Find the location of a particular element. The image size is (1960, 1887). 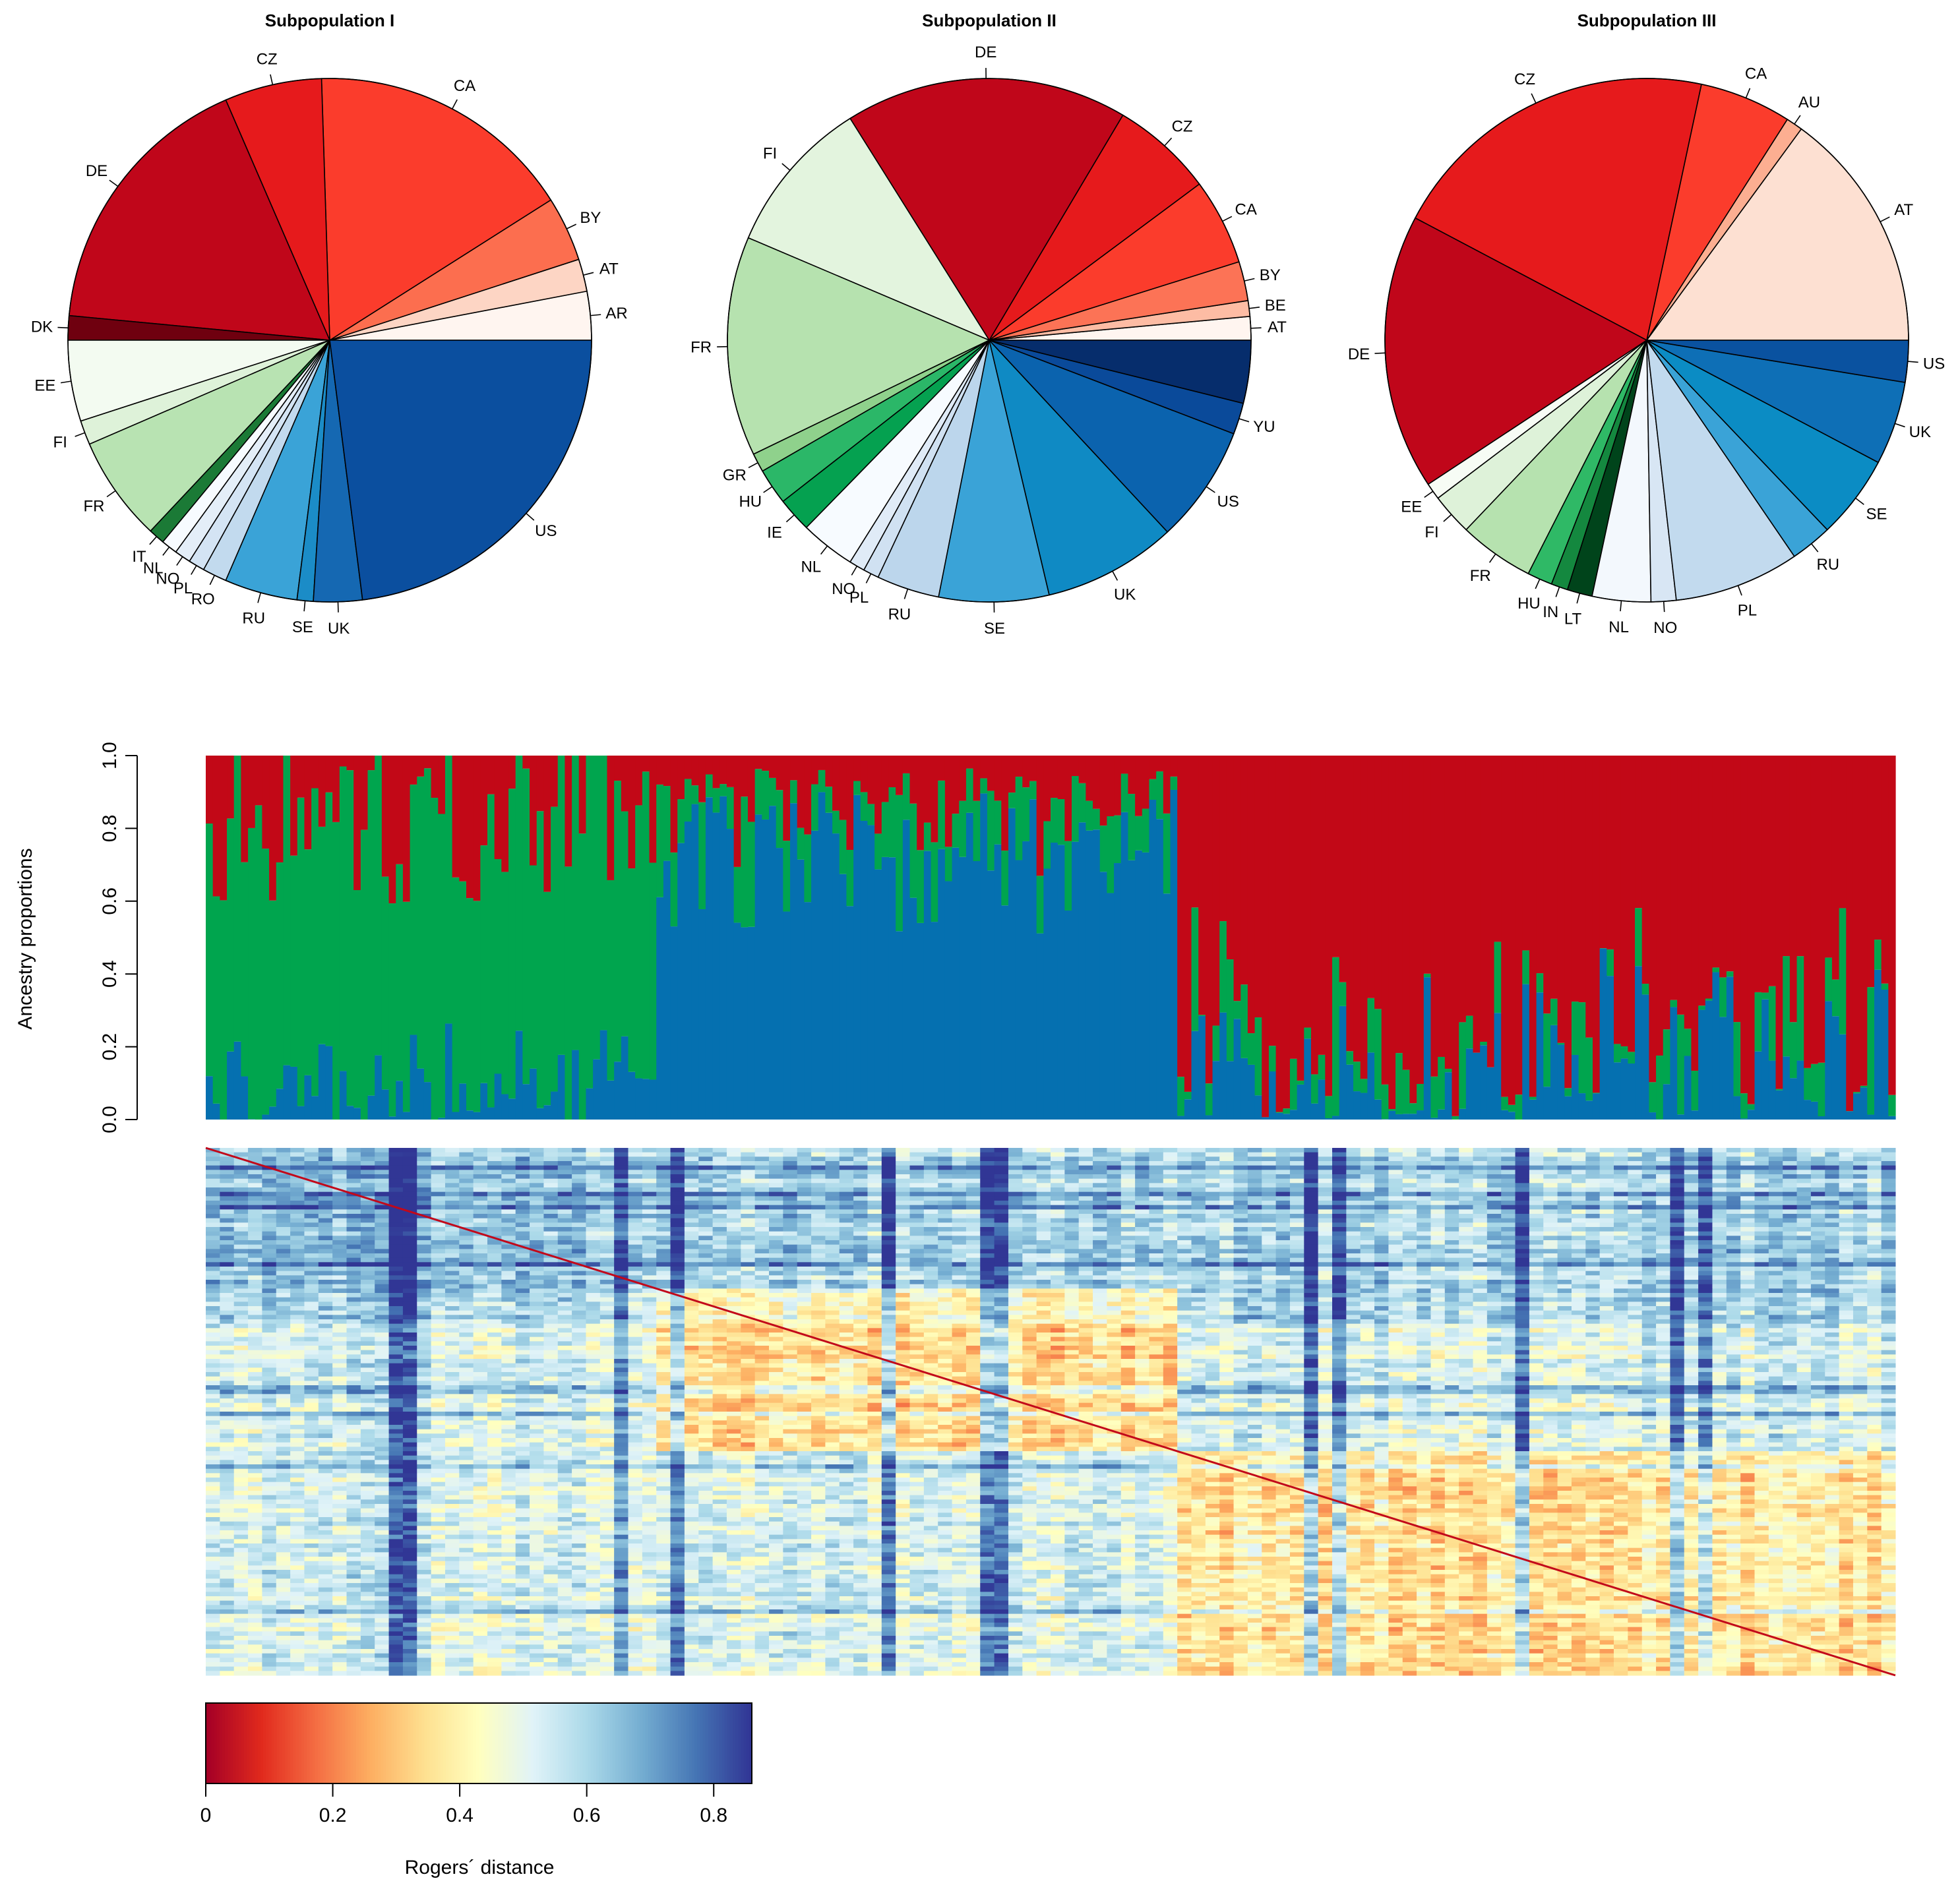

pie-slice-label: PL is located at coordinates (859, 598).